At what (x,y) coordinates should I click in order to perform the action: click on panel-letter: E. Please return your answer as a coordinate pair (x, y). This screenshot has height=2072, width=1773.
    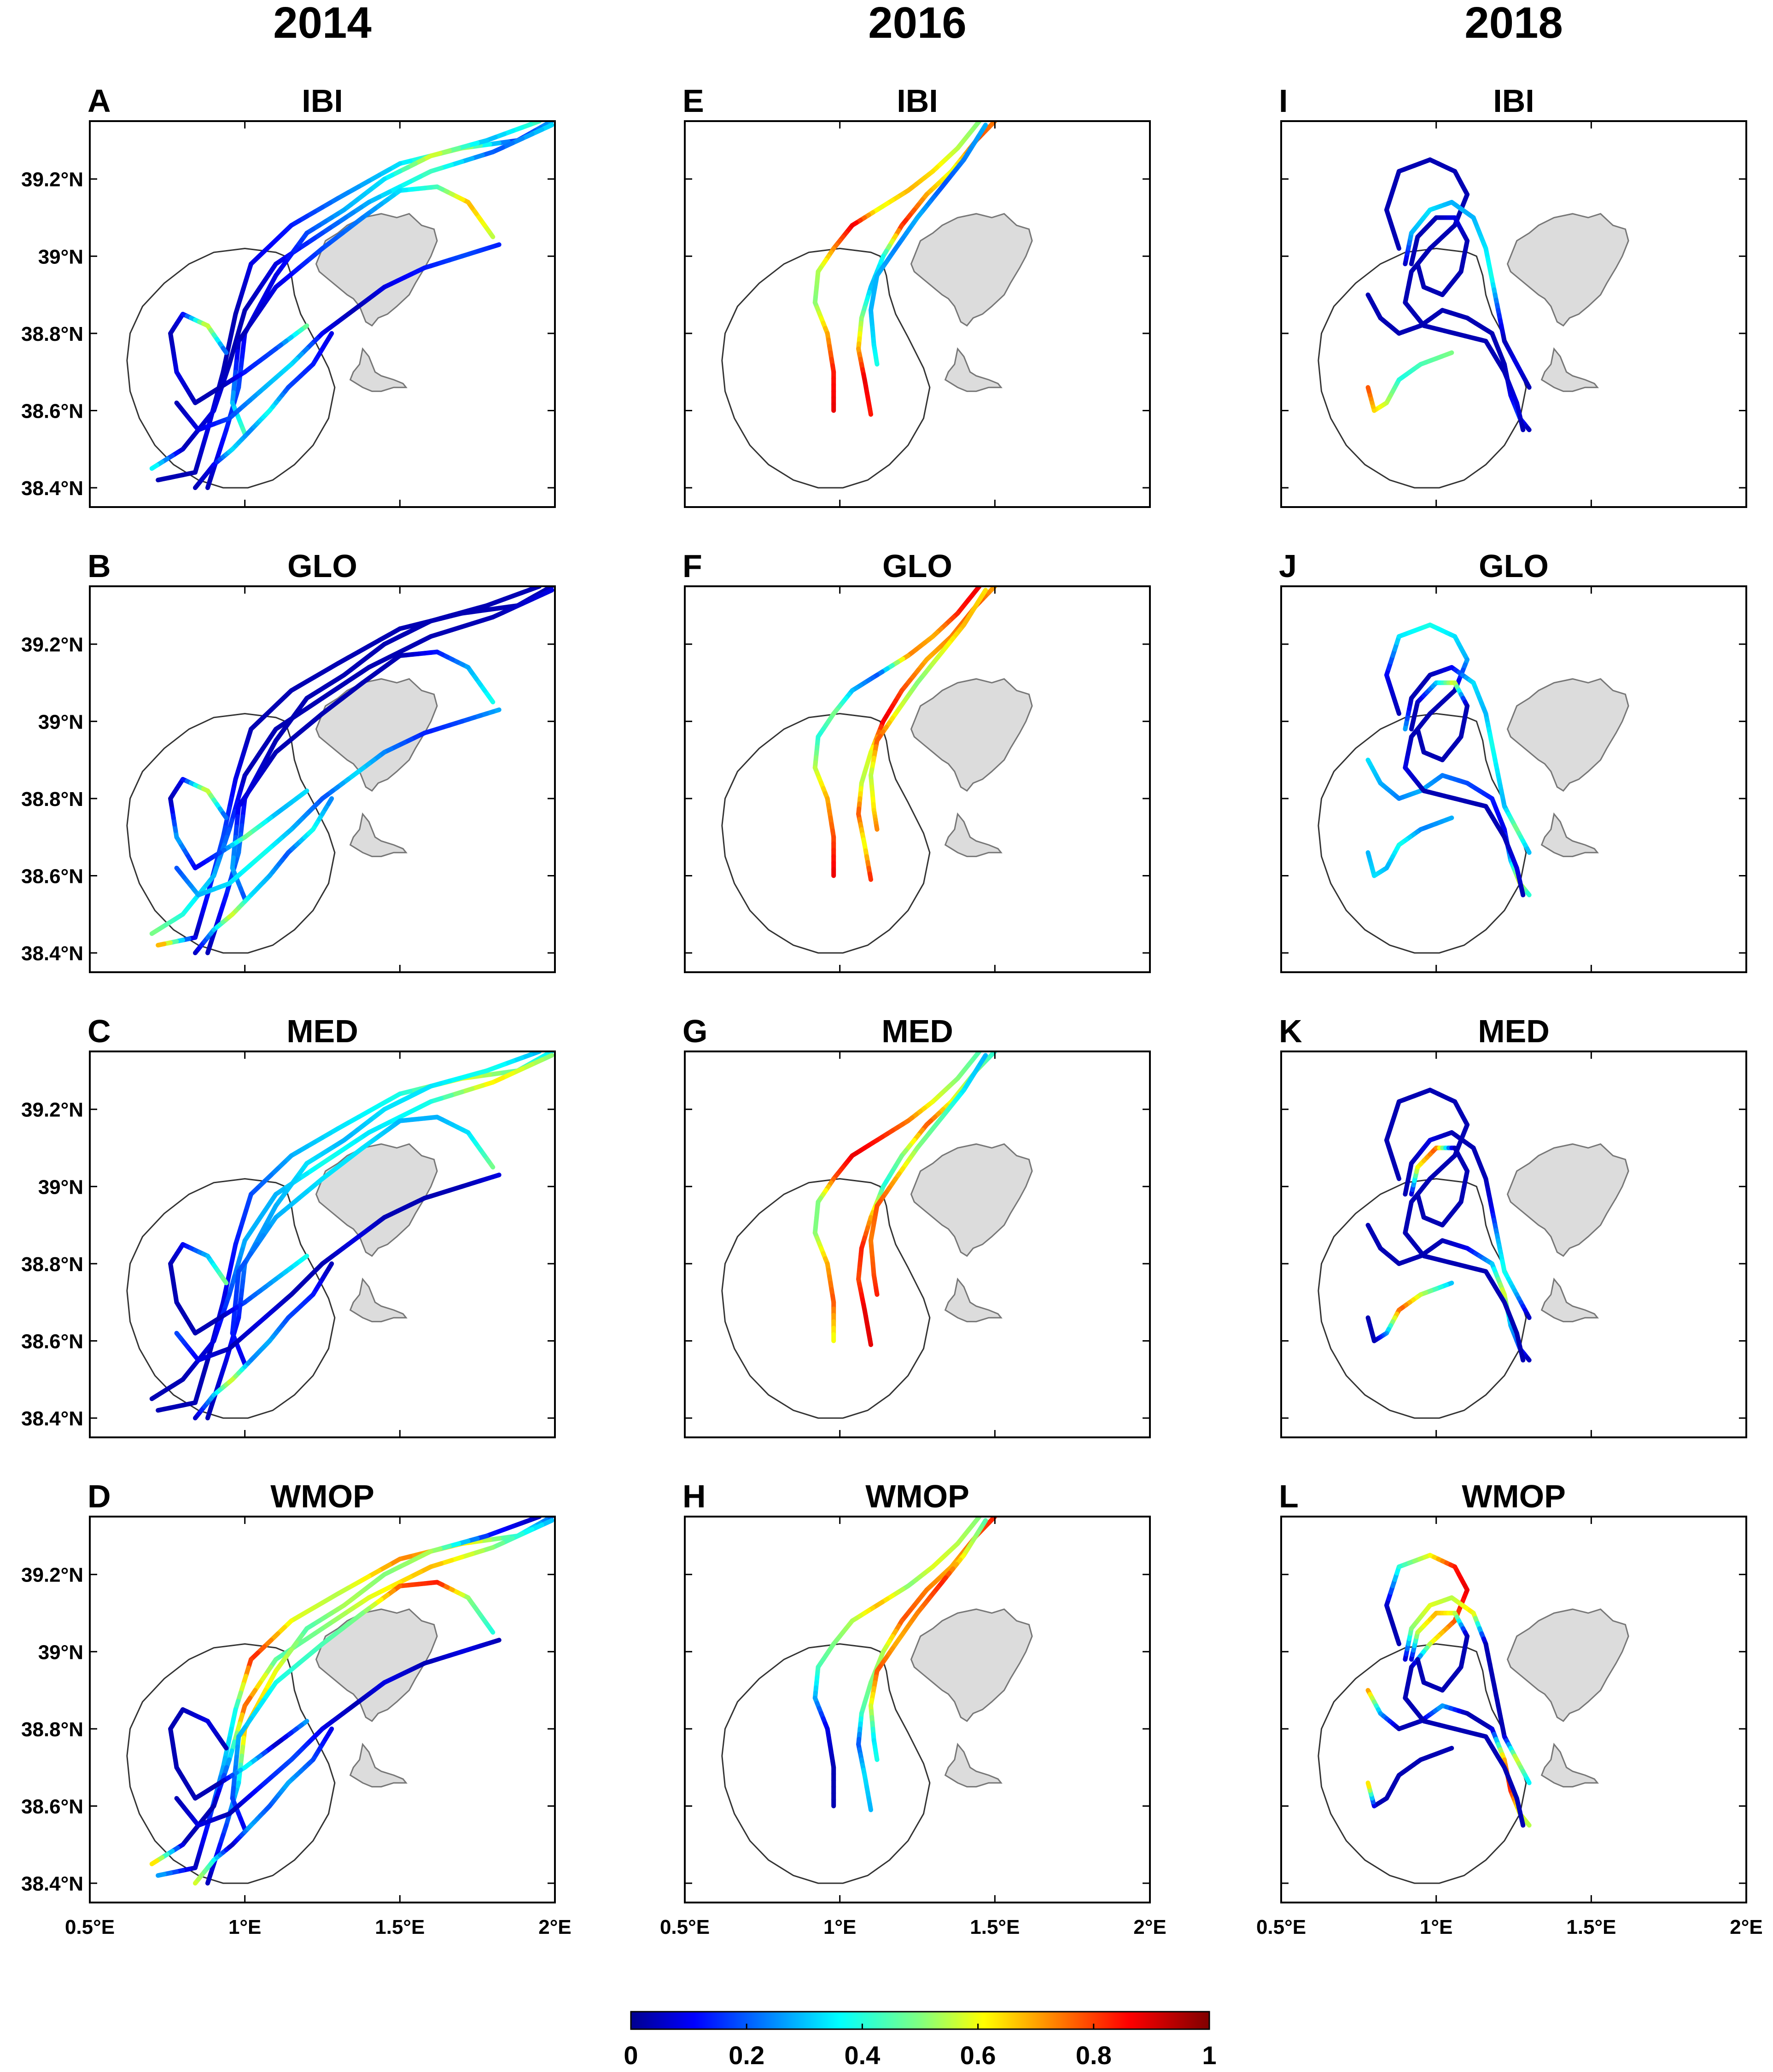
    Looking at the image, I should click on (693, 101).